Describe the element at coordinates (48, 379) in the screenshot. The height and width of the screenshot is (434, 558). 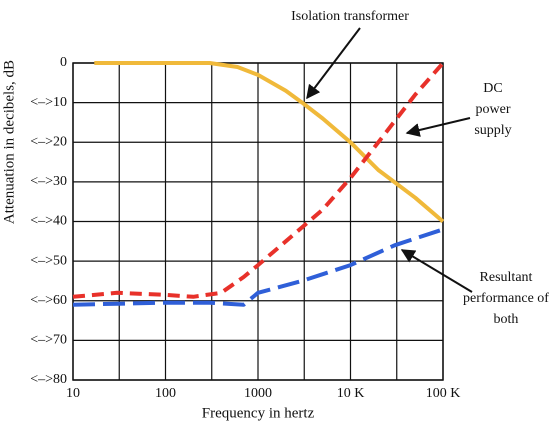
I see `y-tick-label: <–>80` at that location.